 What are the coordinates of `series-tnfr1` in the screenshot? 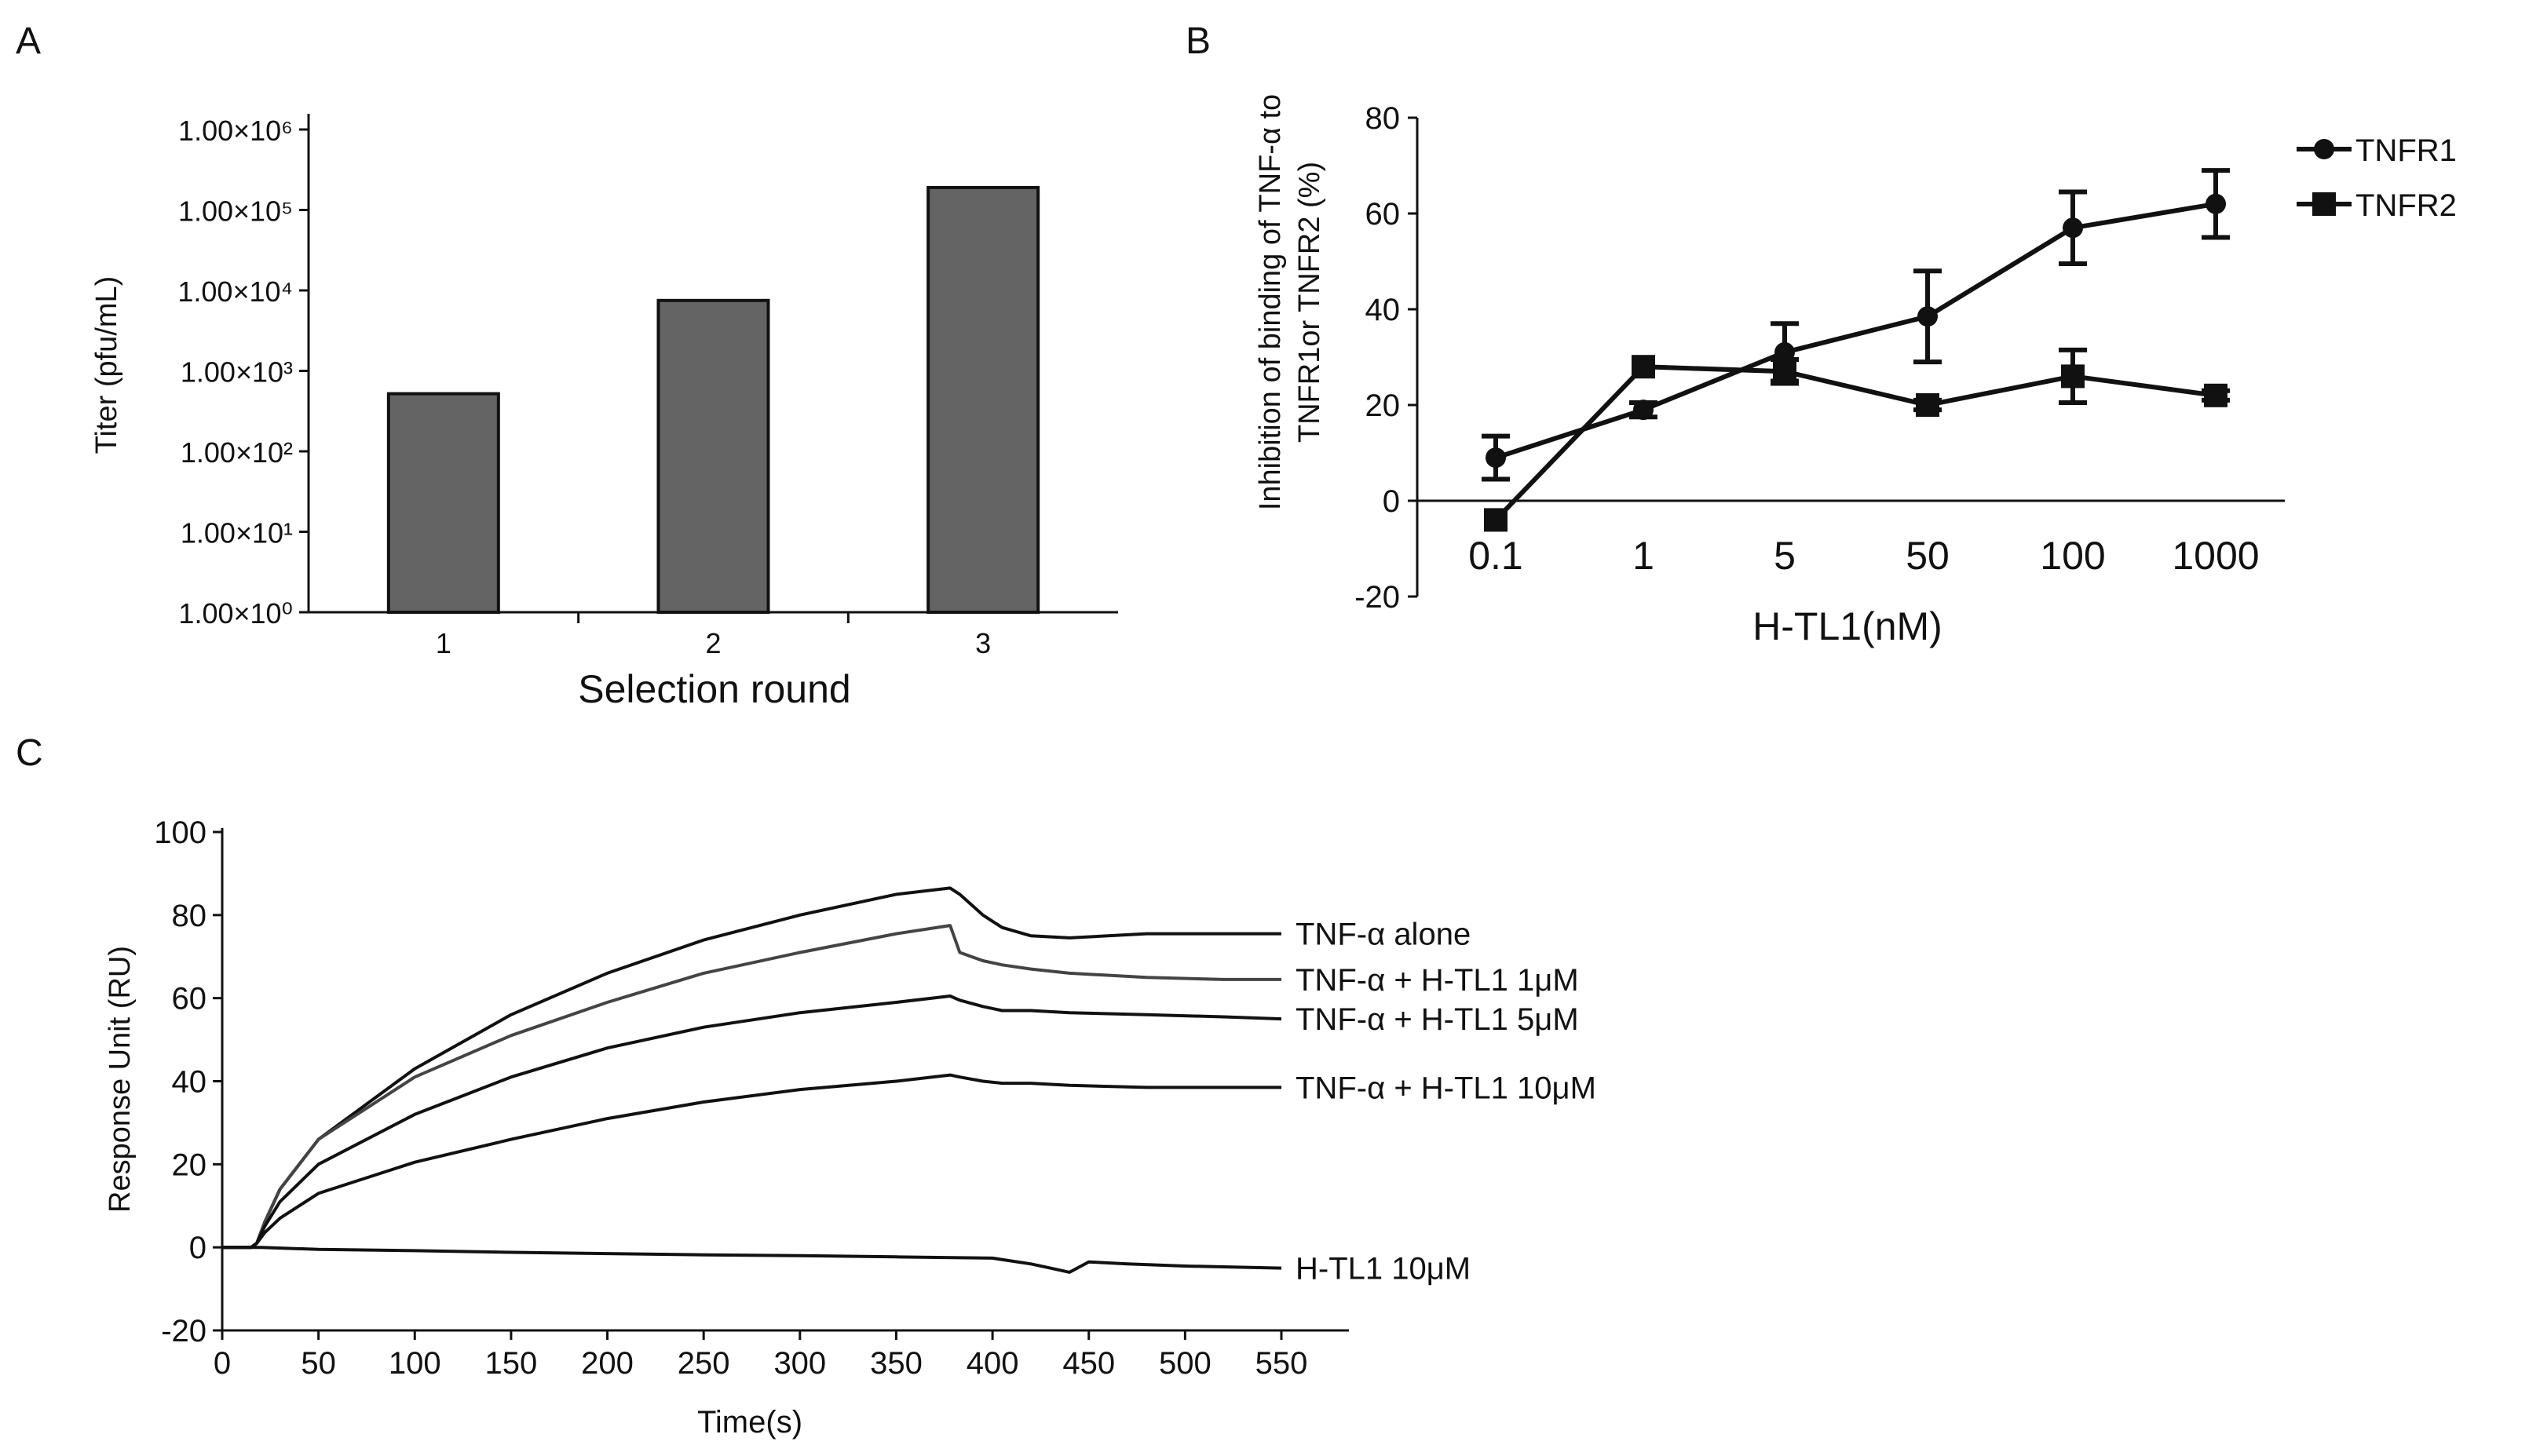 It's located at (1856, 325).